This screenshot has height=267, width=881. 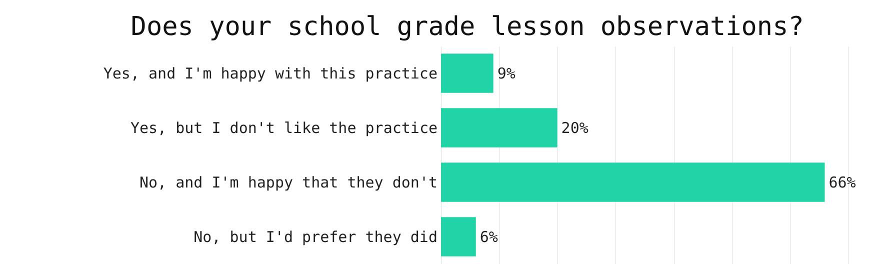 What do you see at coordinates (288, 182) in the screenshot?
I see `y-tick-label: No, and I'm happy that they don't` at bounding box center [288, 182].